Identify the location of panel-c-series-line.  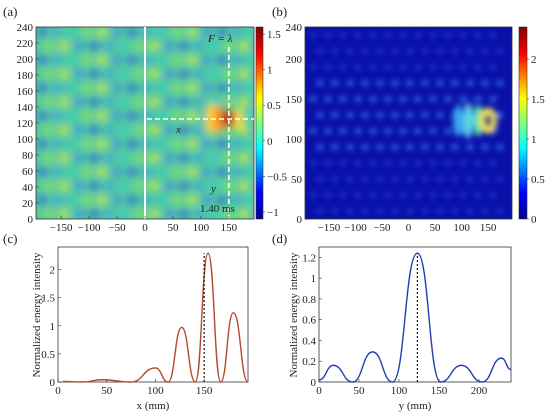
(155, 317).